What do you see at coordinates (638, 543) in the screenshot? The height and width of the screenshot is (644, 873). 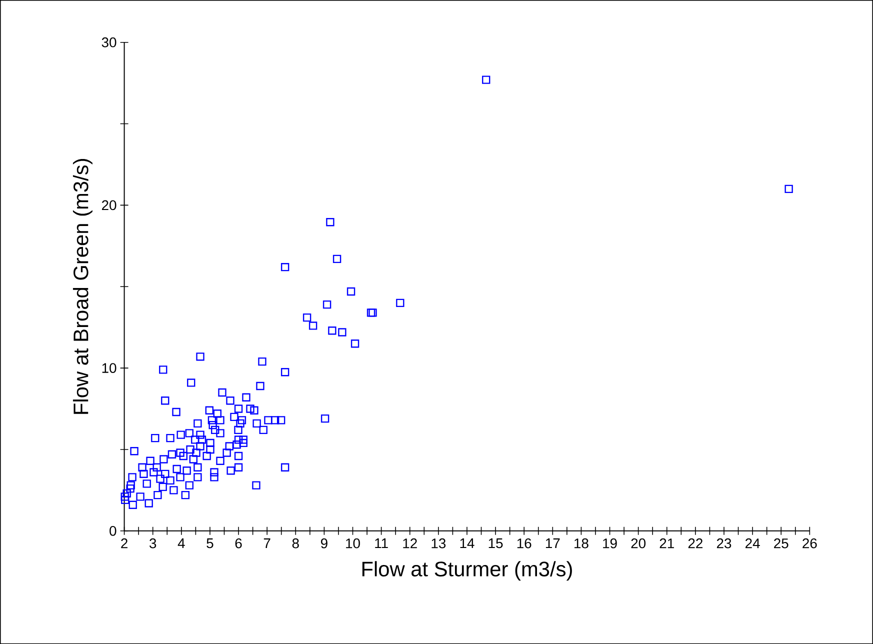 I see `x-tick-label: 20` at bounding box center [638, 543].